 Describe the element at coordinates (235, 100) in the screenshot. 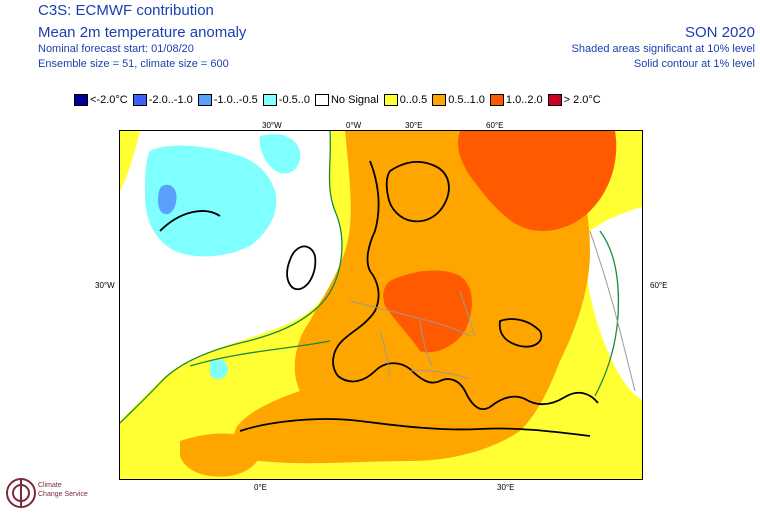

I see `legend-label: -1.0..-0.5` at that location.